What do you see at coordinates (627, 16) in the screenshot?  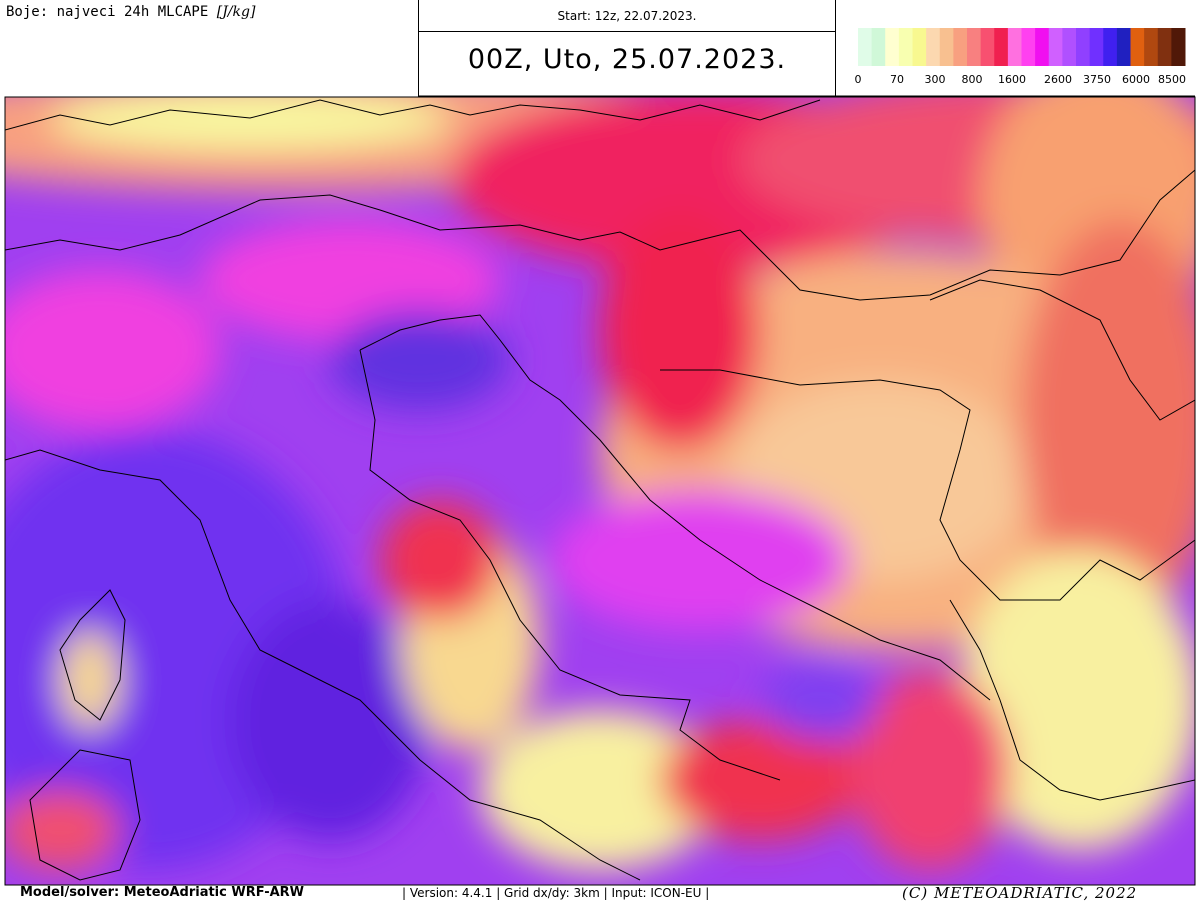 I see `start-time: Start: 12z, 22.07.2023.` at bounding box center [627, 16].